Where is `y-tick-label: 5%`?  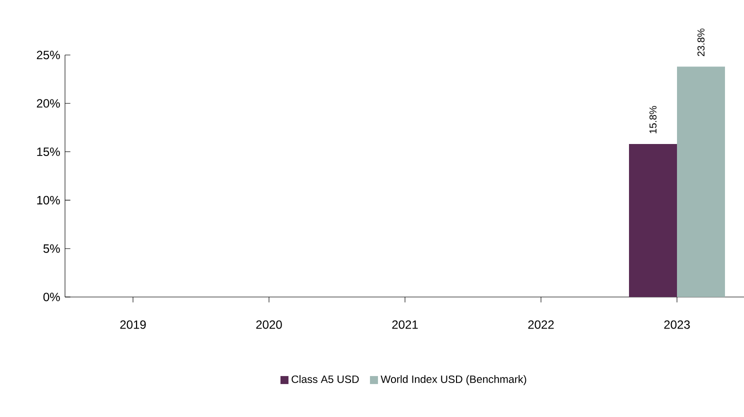
y-tick-label: 5% is located at coordinates (51, 248).